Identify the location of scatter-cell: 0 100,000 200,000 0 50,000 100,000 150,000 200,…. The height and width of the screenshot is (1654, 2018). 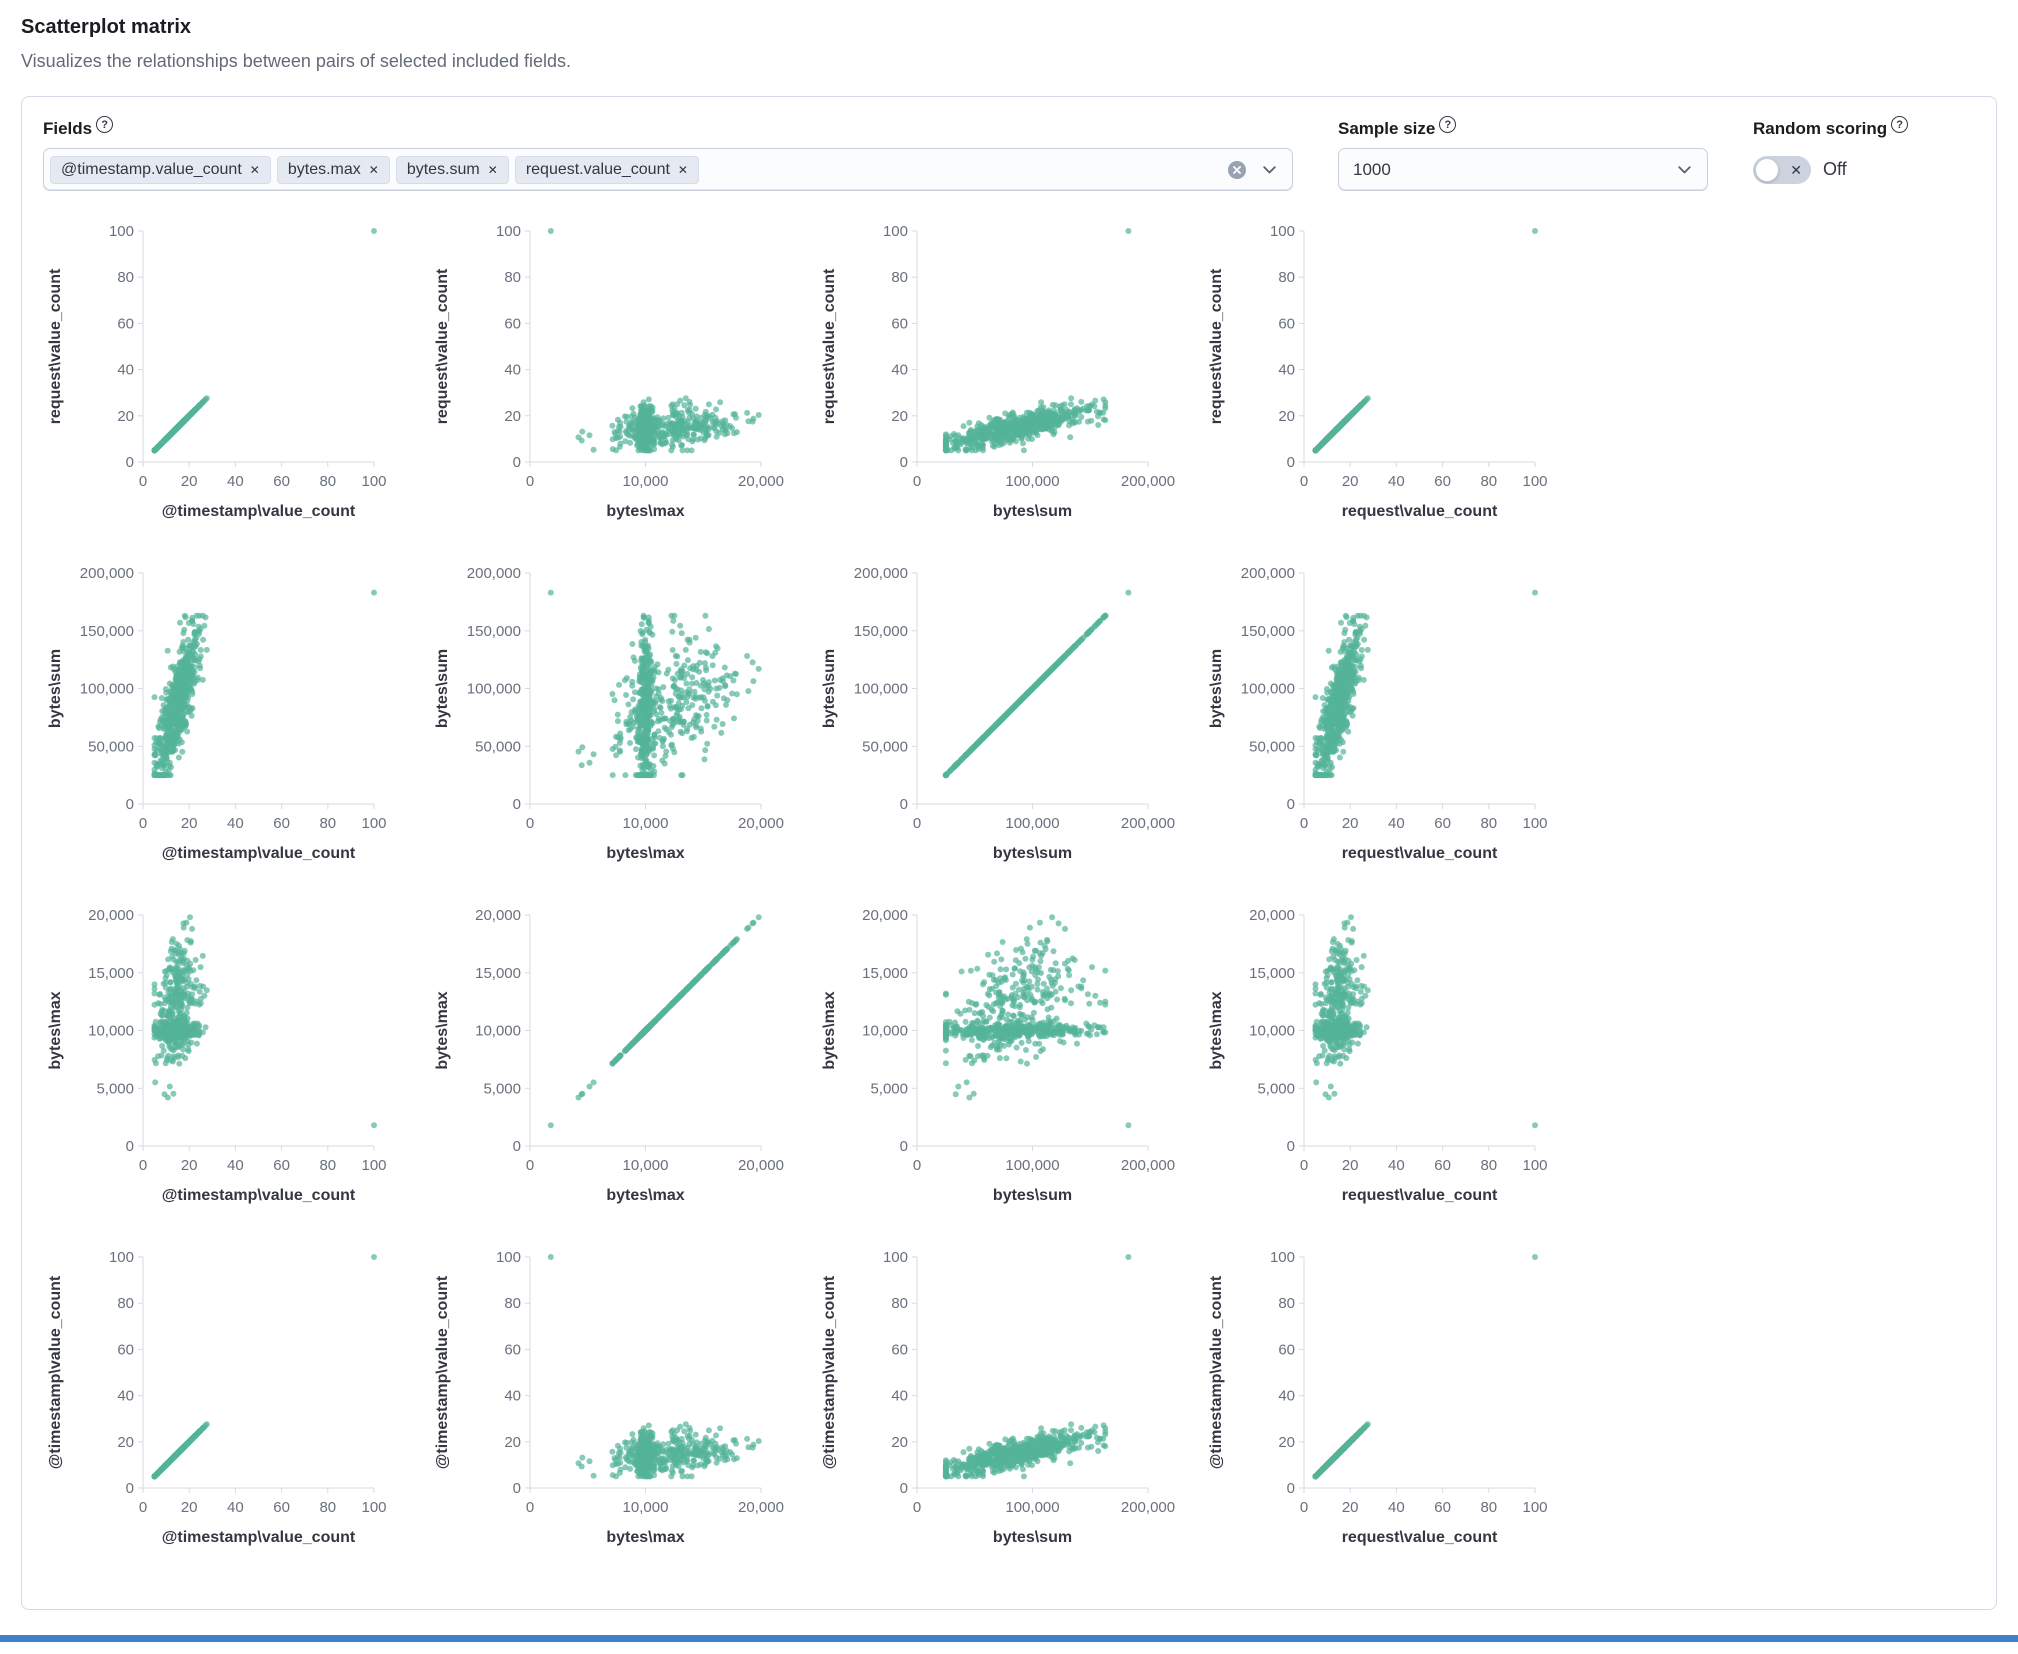
(998, 713).